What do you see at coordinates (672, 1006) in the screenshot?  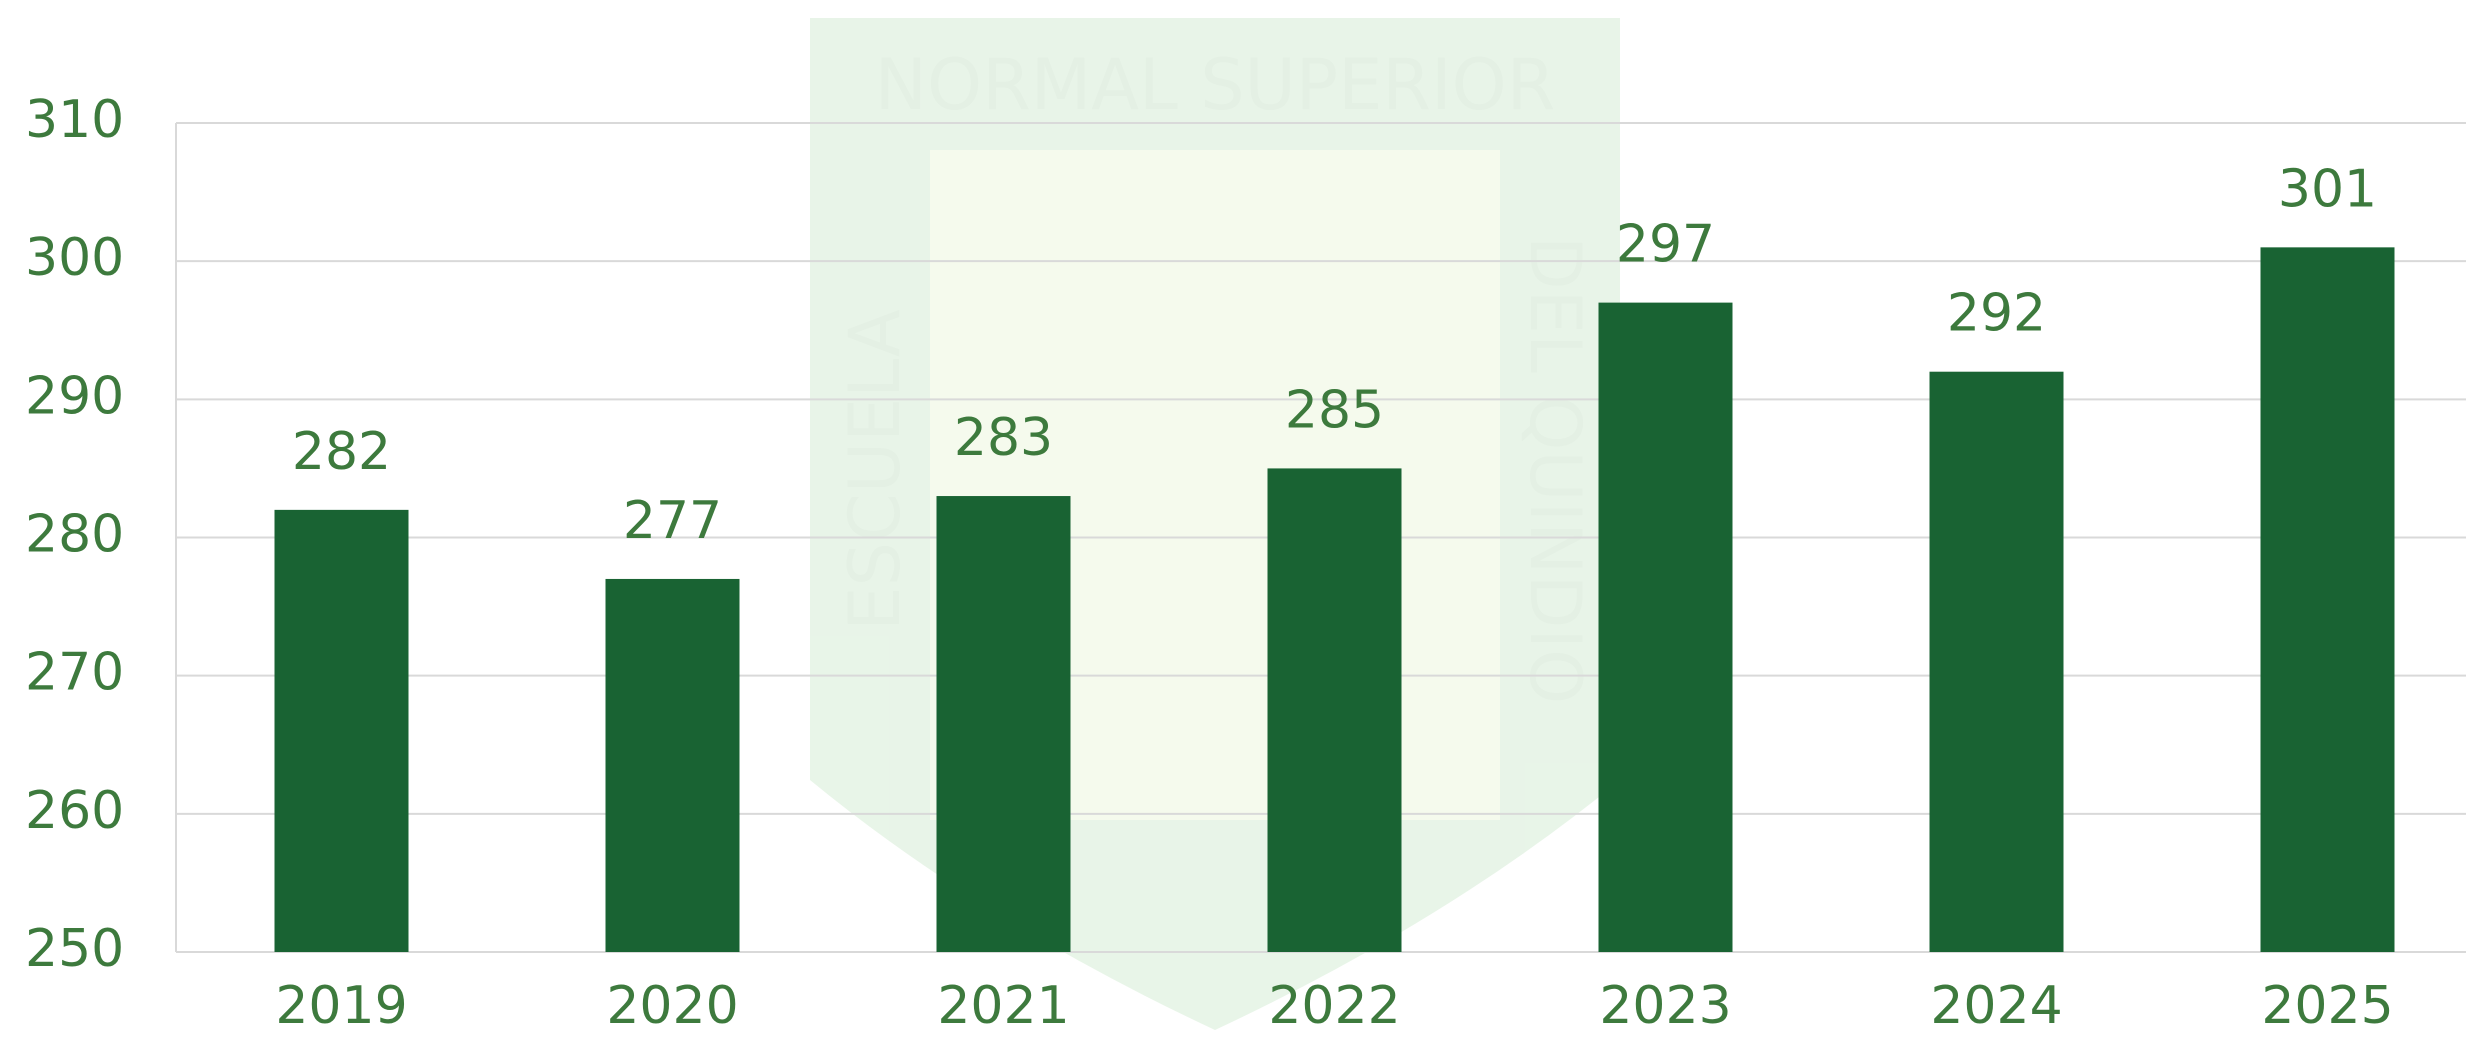 I see `x-tick-label: 2020` at bounding box center [672, 1006].